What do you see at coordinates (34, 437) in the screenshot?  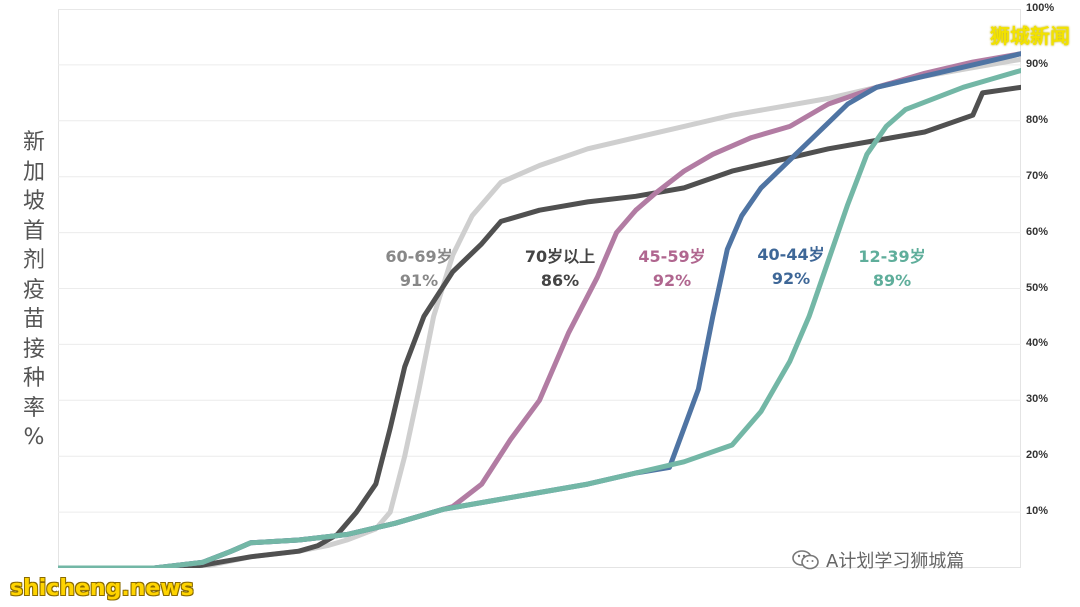 I see `y-axis-label-char: %` at bounding box center [34, 437].